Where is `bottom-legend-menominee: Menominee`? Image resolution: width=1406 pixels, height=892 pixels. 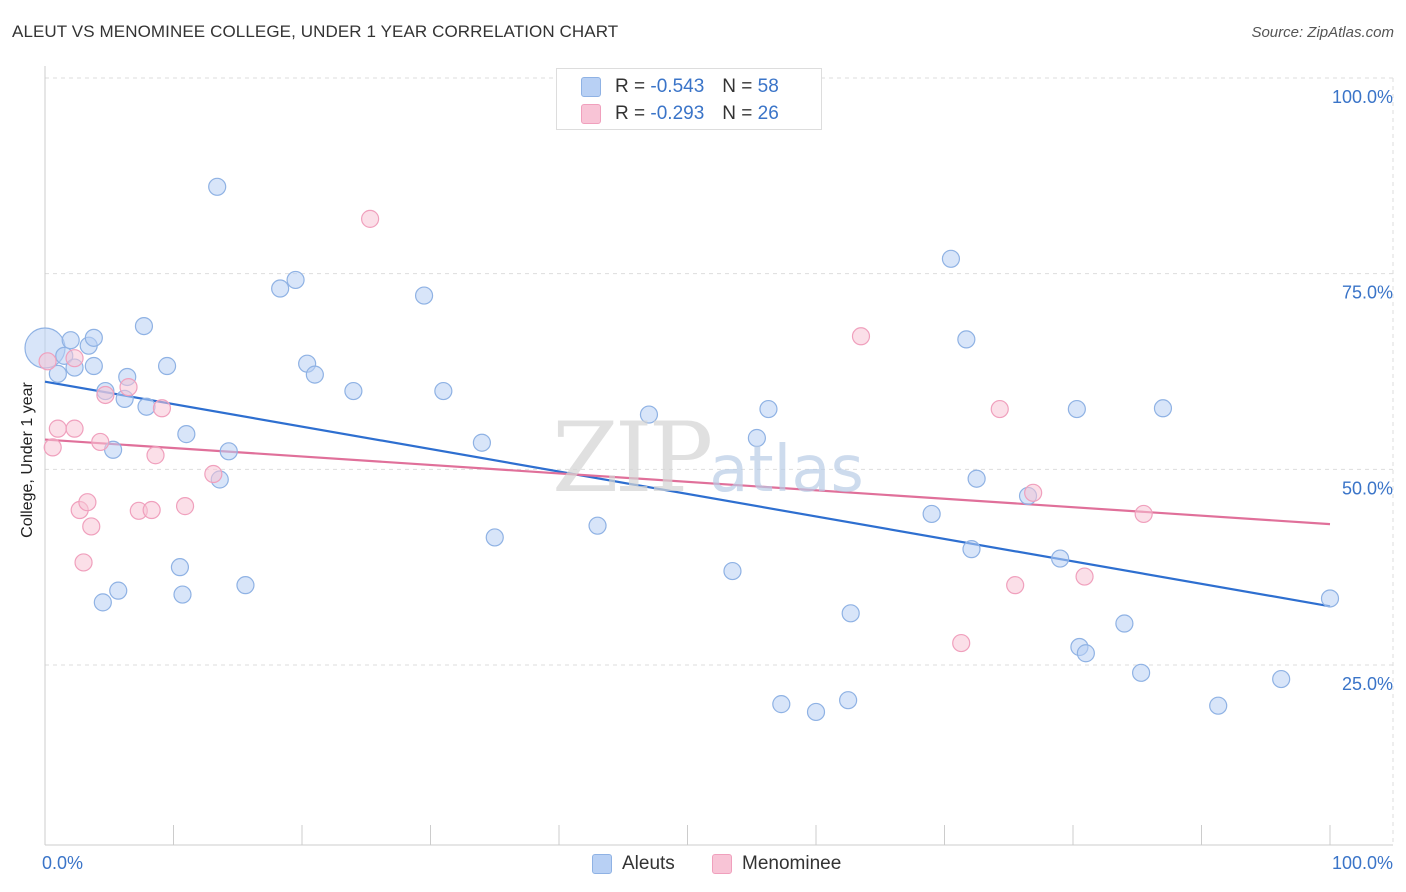 bottom-legend-menominee: Menominee is located at coordinates (776, 864).